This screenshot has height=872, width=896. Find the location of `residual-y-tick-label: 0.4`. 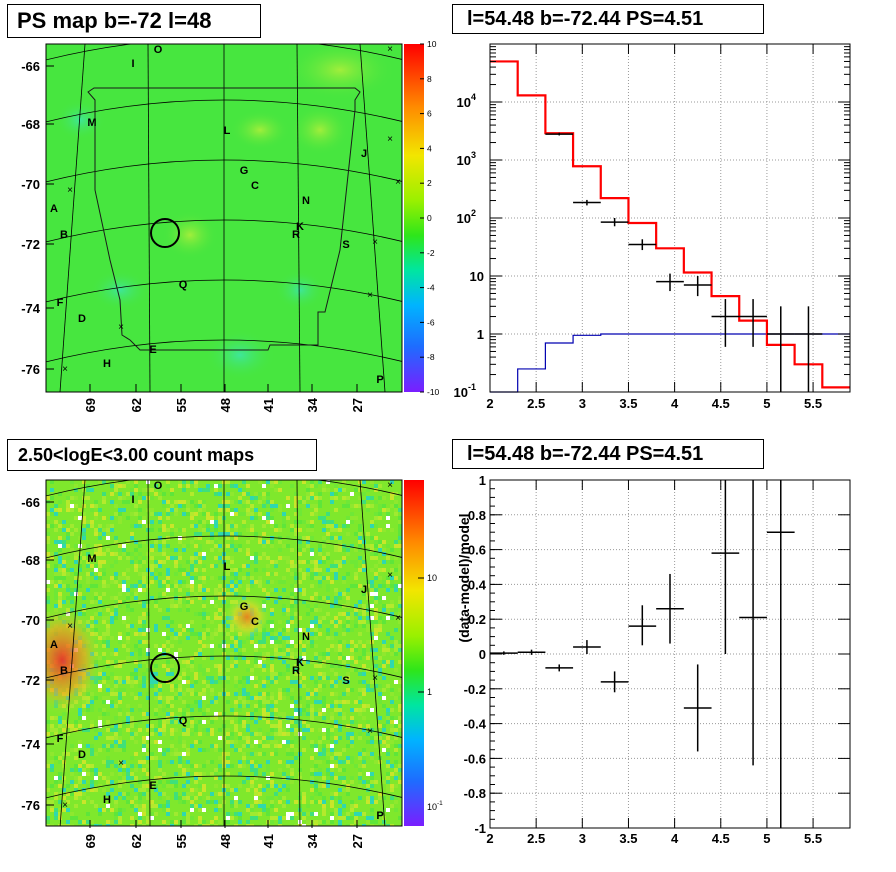

residual-y-tick-label: 0.4 is located at coordinates (477, 584).